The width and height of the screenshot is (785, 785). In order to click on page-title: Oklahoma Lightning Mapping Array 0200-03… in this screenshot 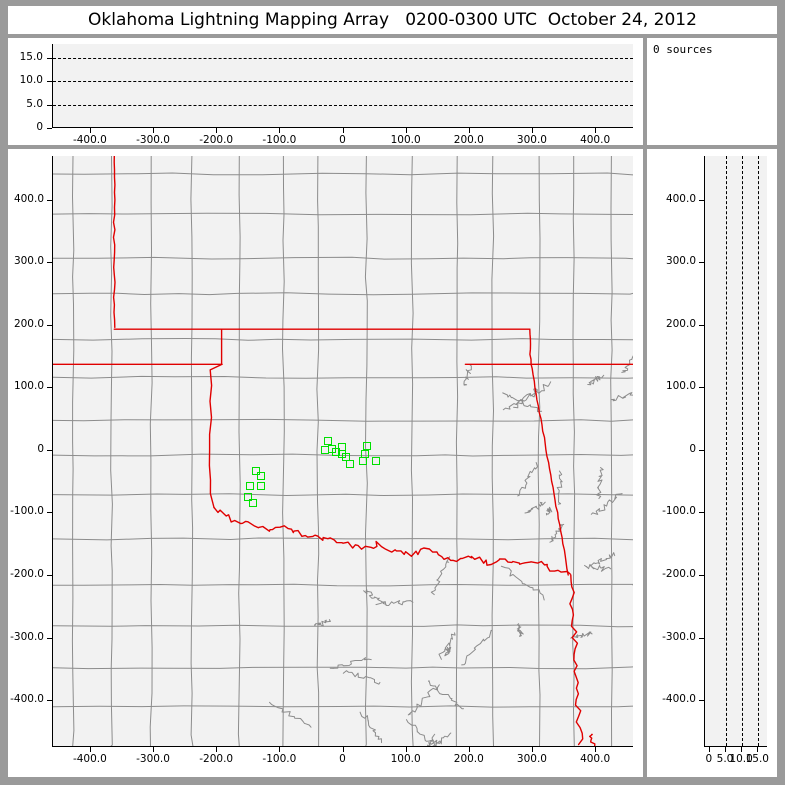, I will do `click(392, 20)`.